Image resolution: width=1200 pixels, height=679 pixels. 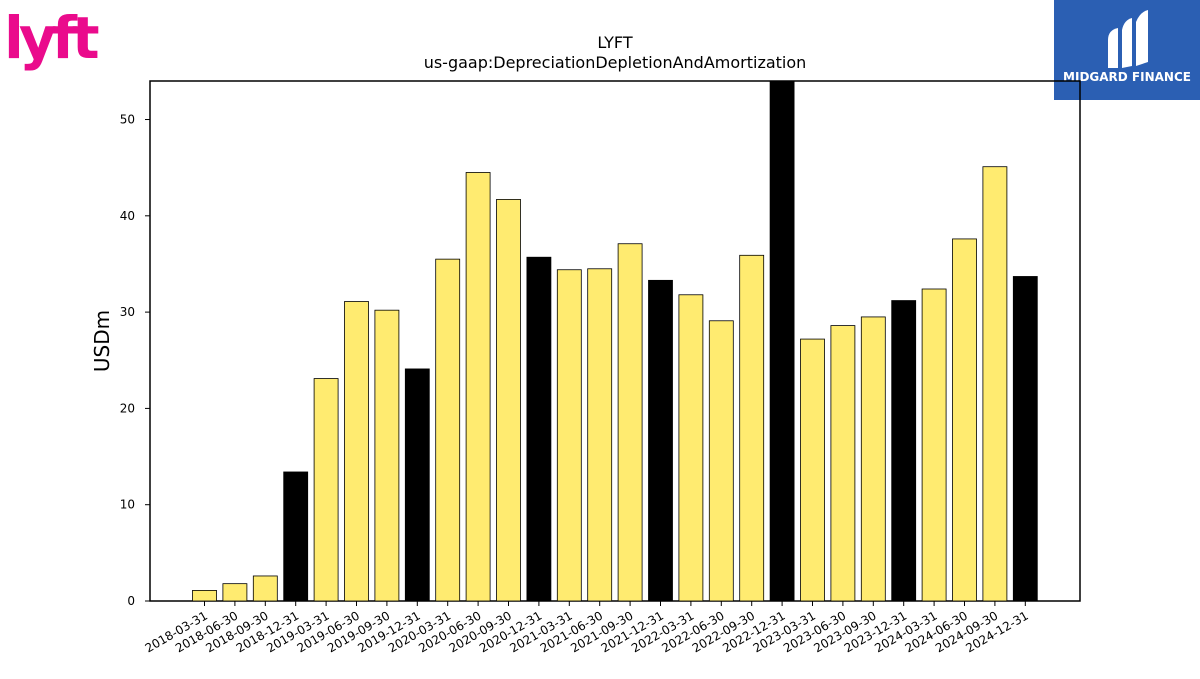 What do you see at coordinates (614, 42) in the screenshot?
I see `chart-title: LYFT` at bounding box center [614, 42].